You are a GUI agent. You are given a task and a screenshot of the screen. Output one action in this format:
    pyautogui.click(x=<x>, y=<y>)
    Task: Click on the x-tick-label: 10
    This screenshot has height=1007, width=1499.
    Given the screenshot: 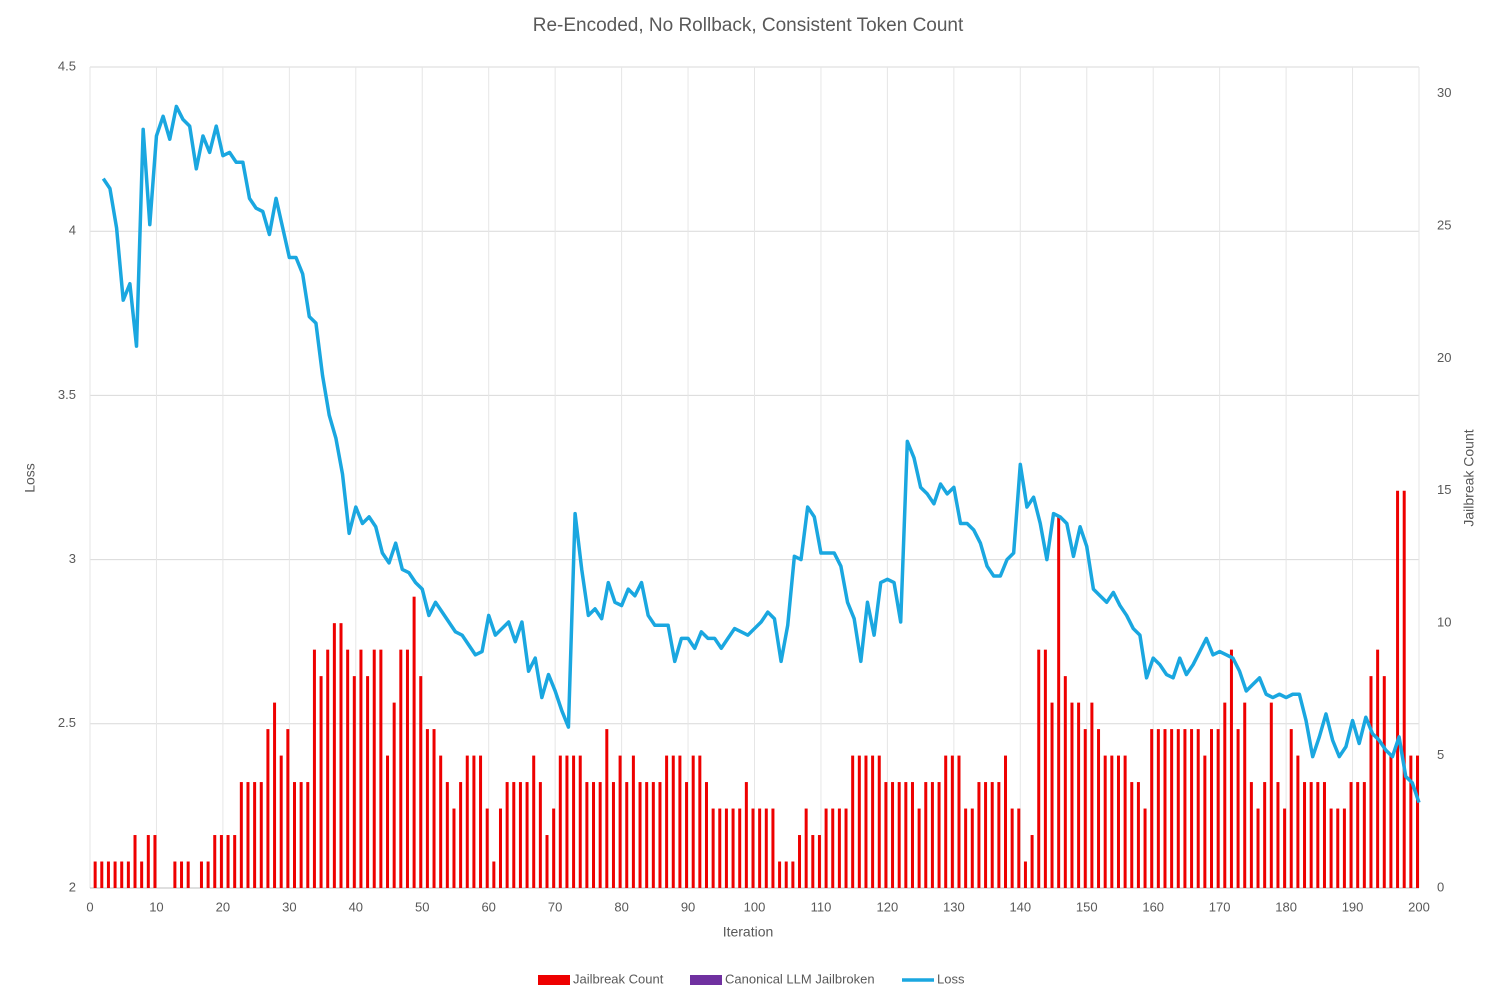 What is the action you would take?
    pyautogui.click(x=156, y=906)
    